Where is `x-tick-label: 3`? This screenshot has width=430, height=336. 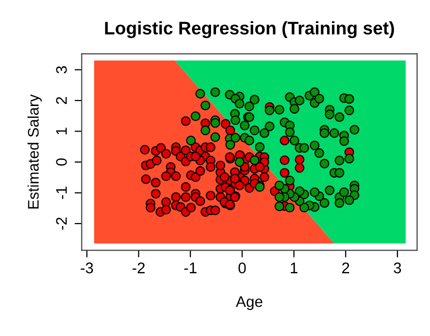 x-tick-label: 3 is located at coordinates (398, 268).